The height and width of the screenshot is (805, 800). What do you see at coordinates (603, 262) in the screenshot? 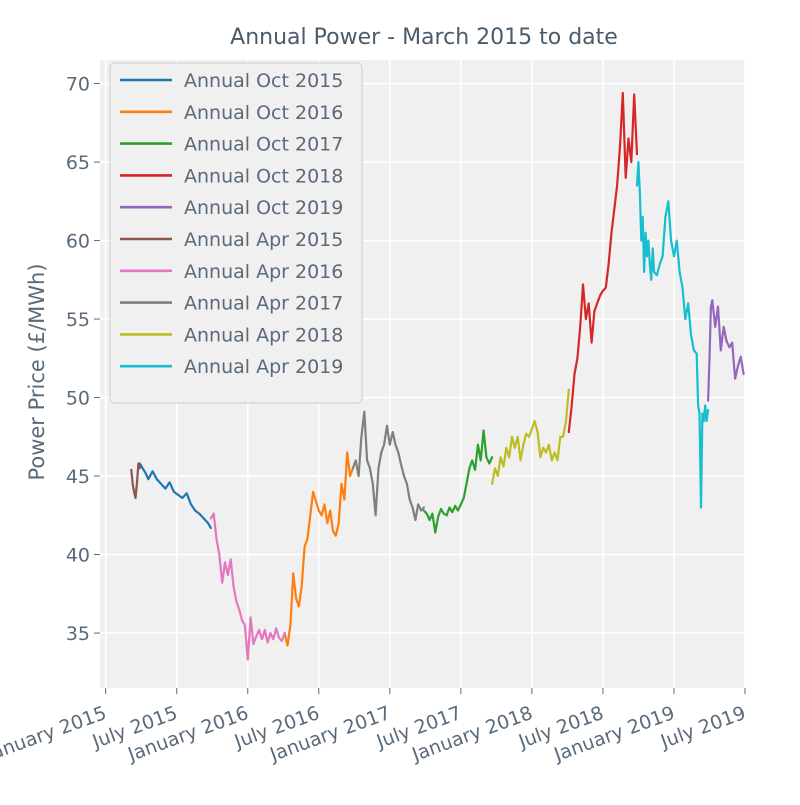
I see `series-line-annual-oct-2018` at bounding box center [603, 262].